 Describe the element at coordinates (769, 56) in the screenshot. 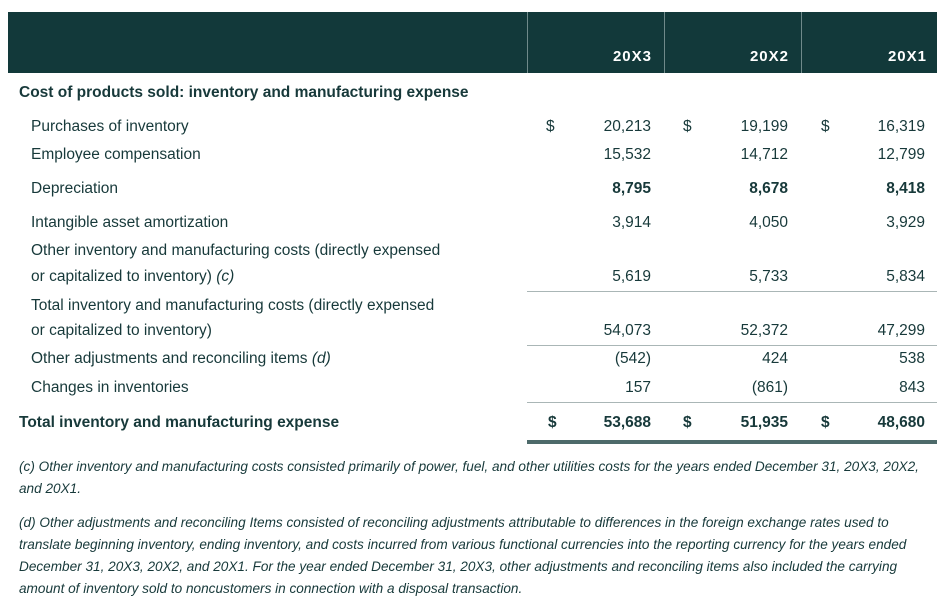

I see `year-header-20x2: 20X2` at that location.